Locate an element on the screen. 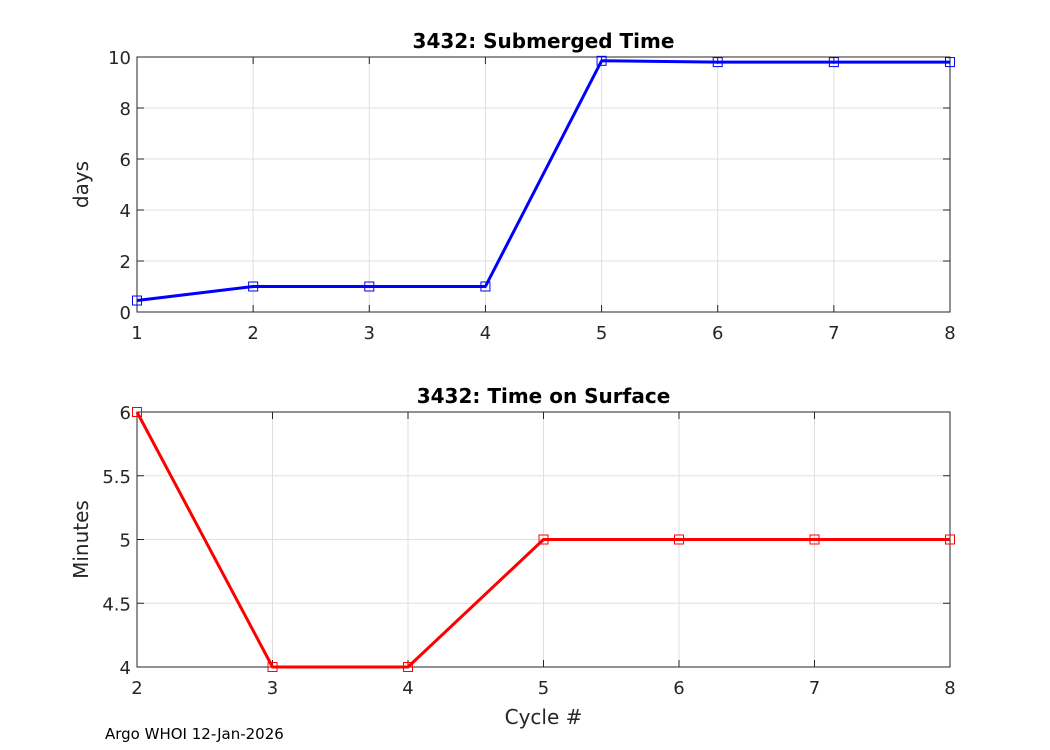  x-axis-label: Cycle # is located at coordinates (544, 717).